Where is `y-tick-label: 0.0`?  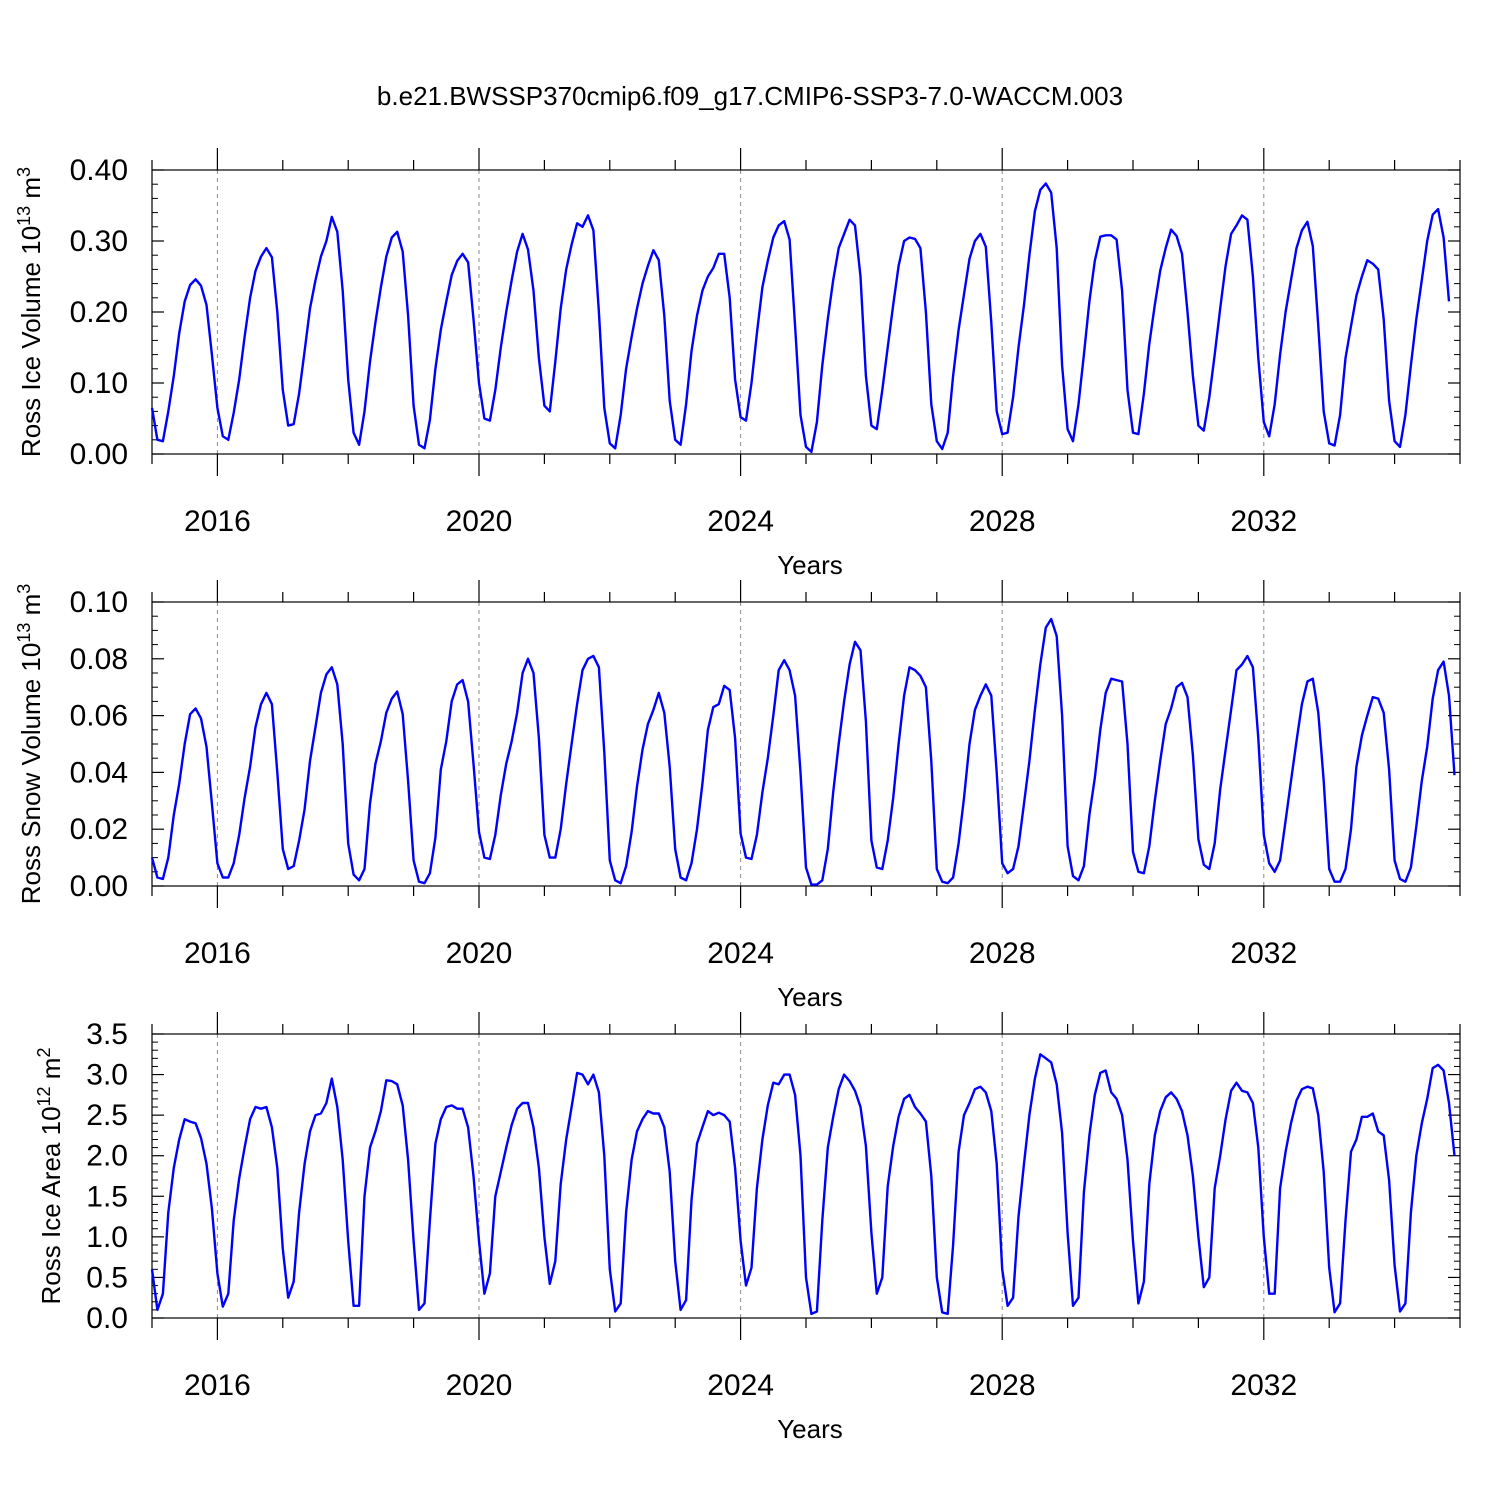 y-tick-label: 0.0 is located at coordinates (107, 1318).